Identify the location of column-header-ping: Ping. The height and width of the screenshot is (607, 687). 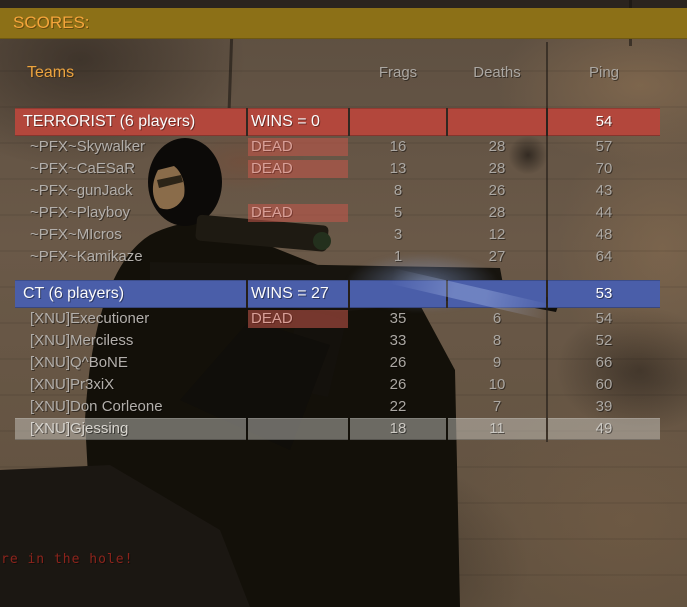
(604, 72).